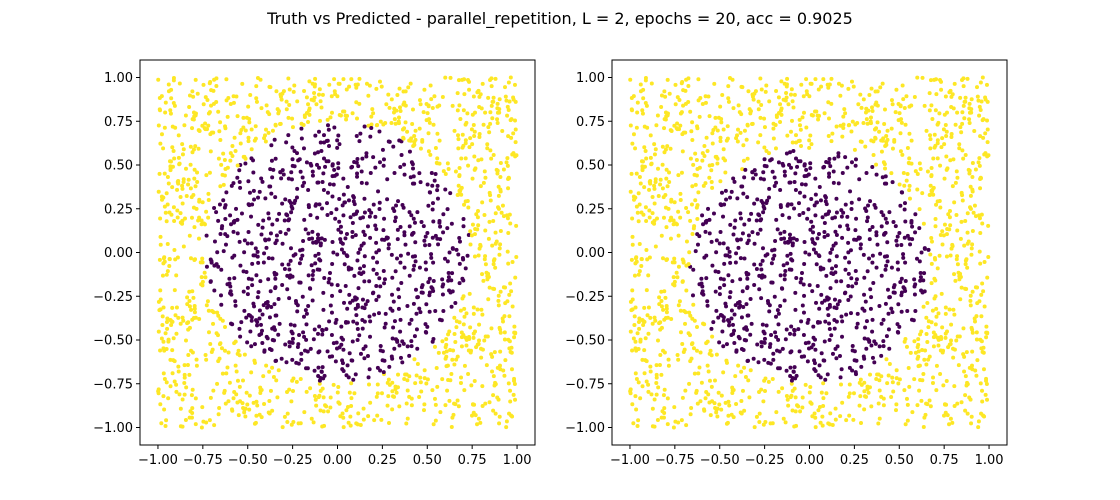 This screenshot has height=500, width=1120. What do you see at coordinates (588, 253) in the screenshot?
I see `predicted-y-axis-ticks: −1.00−0.75−0.50−0.250.000.250.500.751.00` at bounding box center [588, 253].